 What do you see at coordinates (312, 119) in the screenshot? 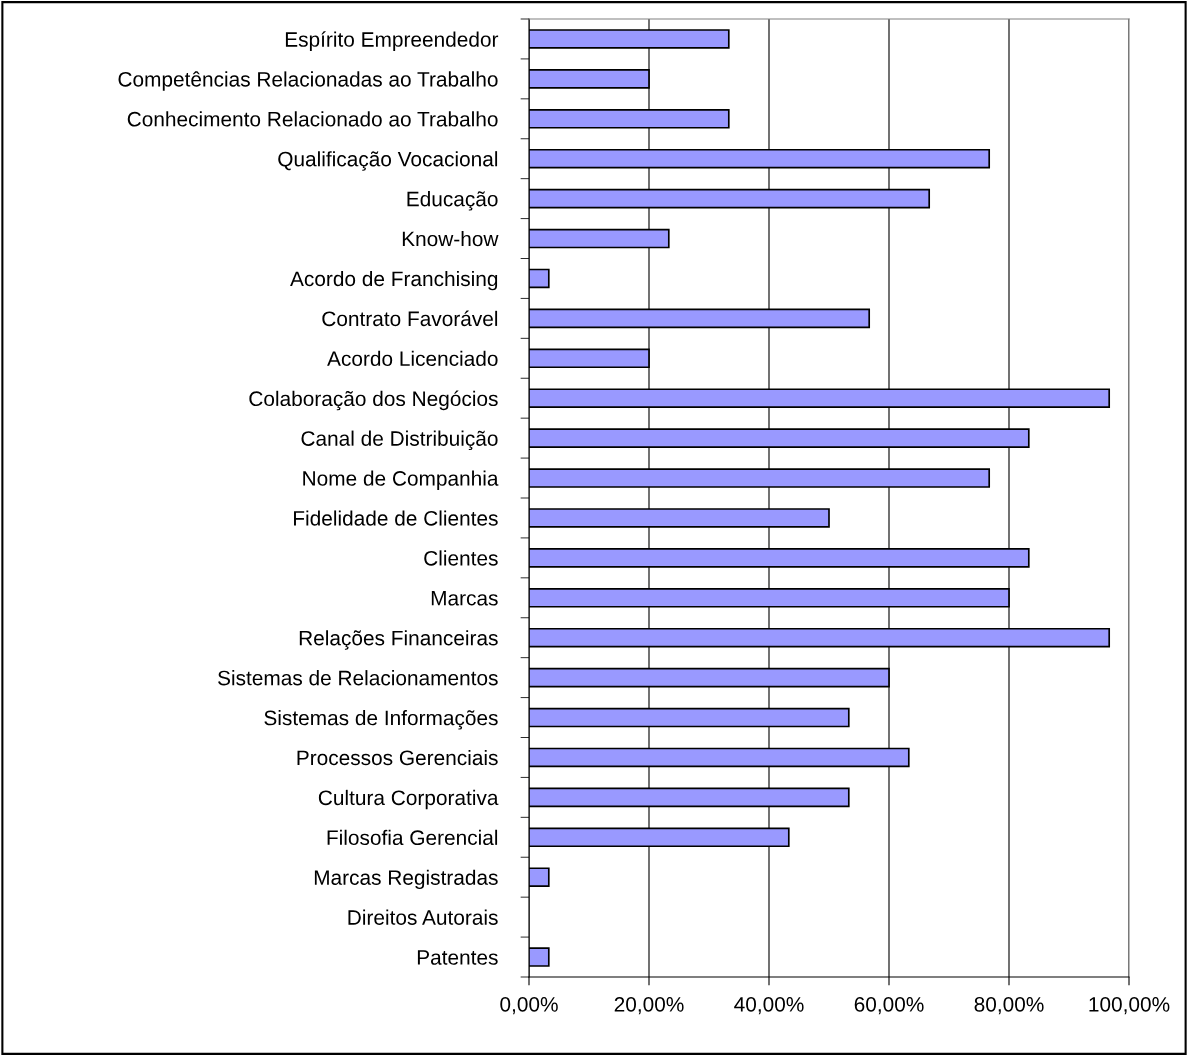
I see `y-tick-label: Conhecimento Relacionado ao Trabalho` at bounding box center [312, 119].